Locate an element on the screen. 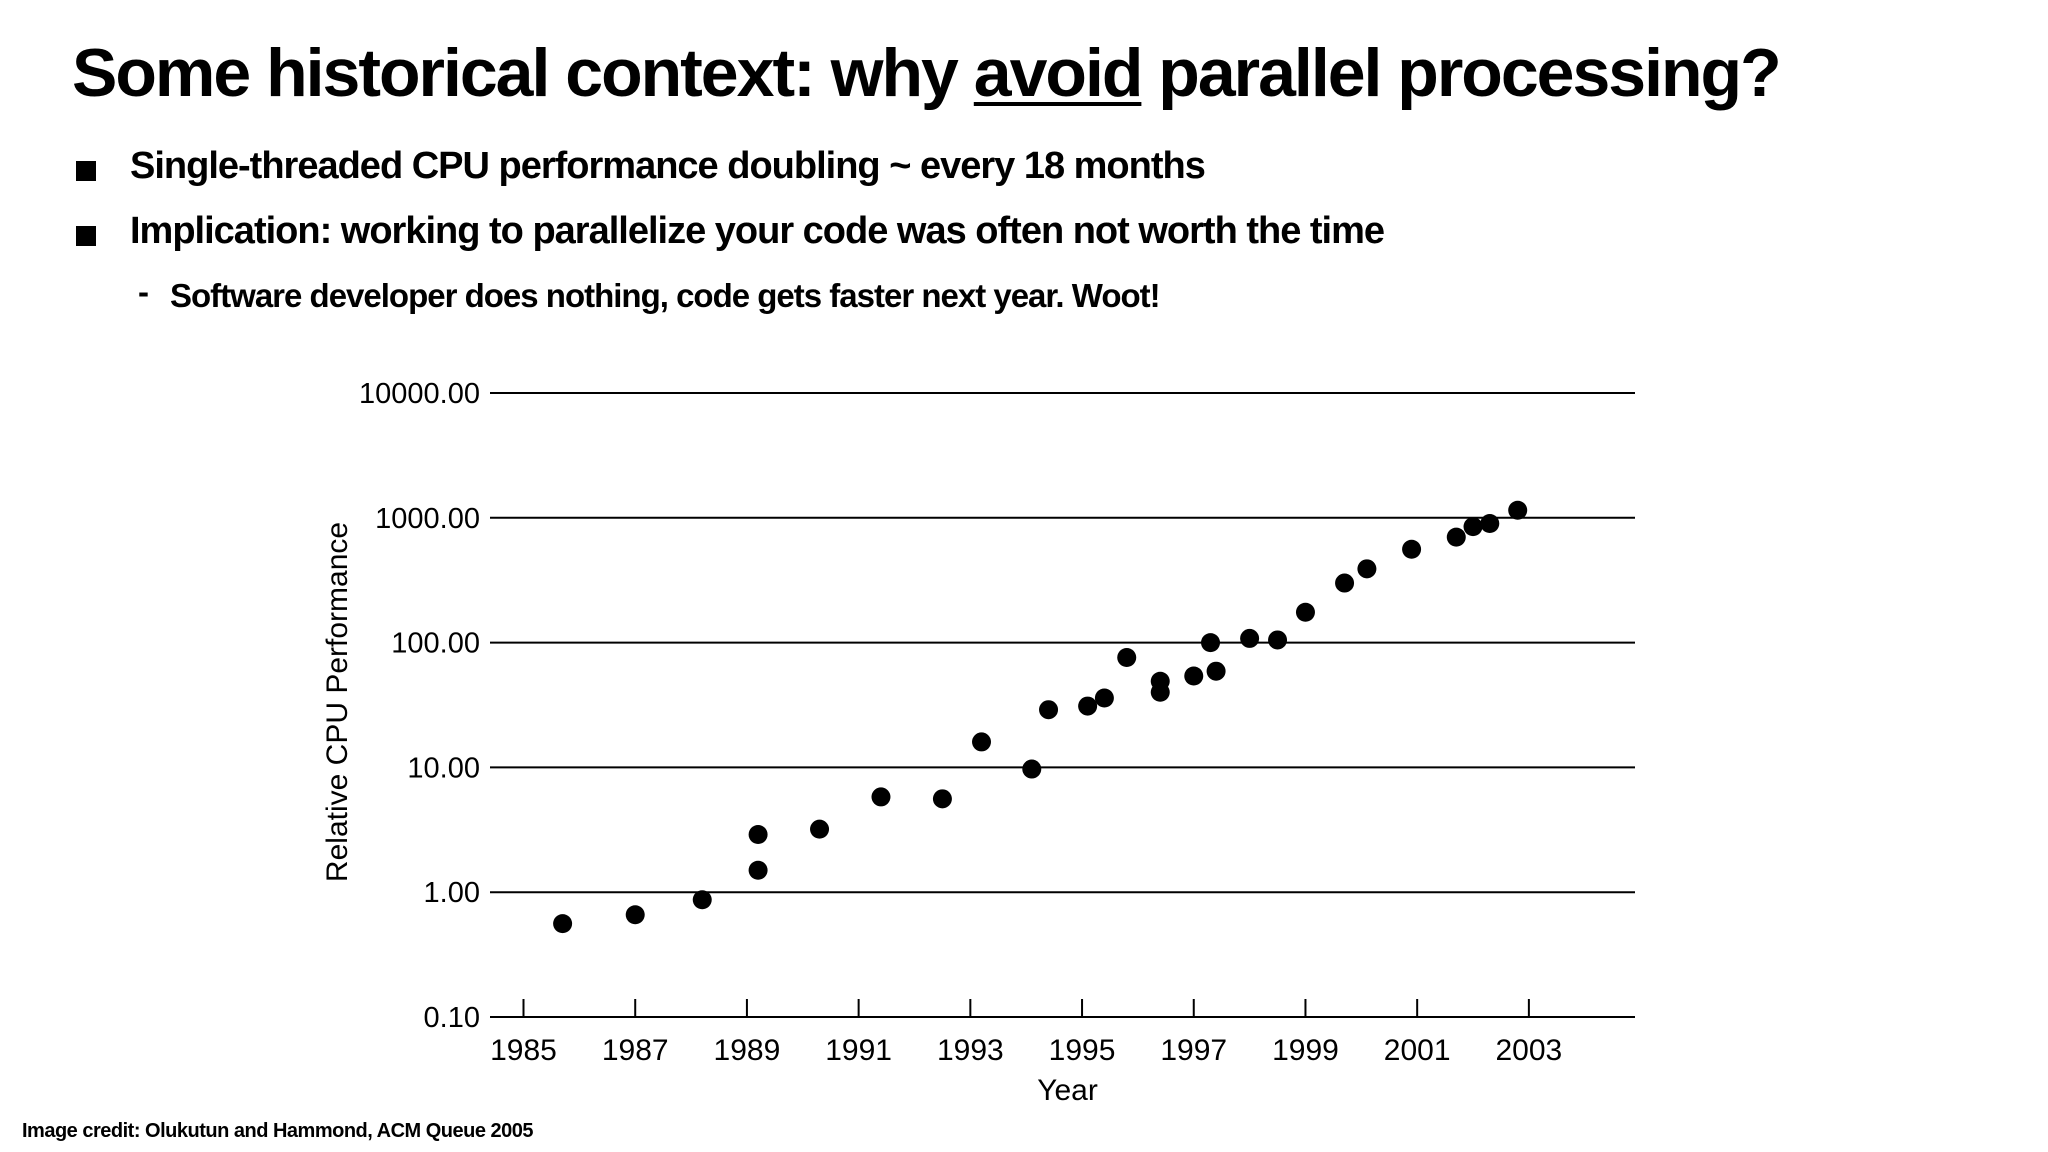  y-tick-label: 10.00 is located at coordinates (443, 768).